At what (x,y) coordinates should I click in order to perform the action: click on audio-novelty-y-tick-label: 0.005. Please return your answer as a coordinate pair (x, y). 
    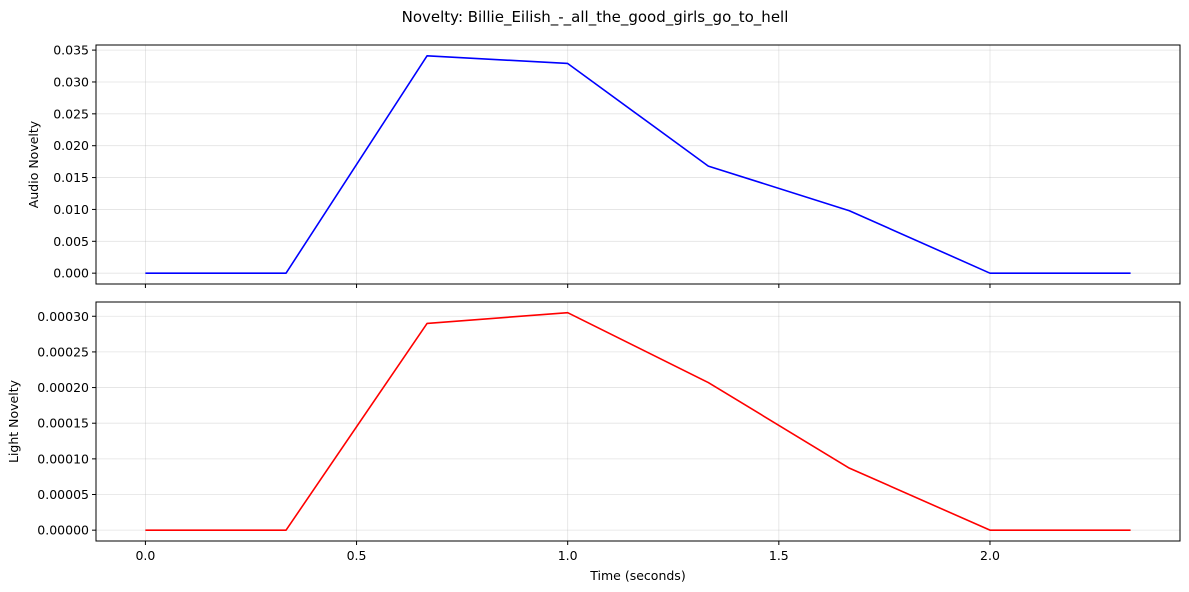
    Looking at the image, I should click on (71, 241).